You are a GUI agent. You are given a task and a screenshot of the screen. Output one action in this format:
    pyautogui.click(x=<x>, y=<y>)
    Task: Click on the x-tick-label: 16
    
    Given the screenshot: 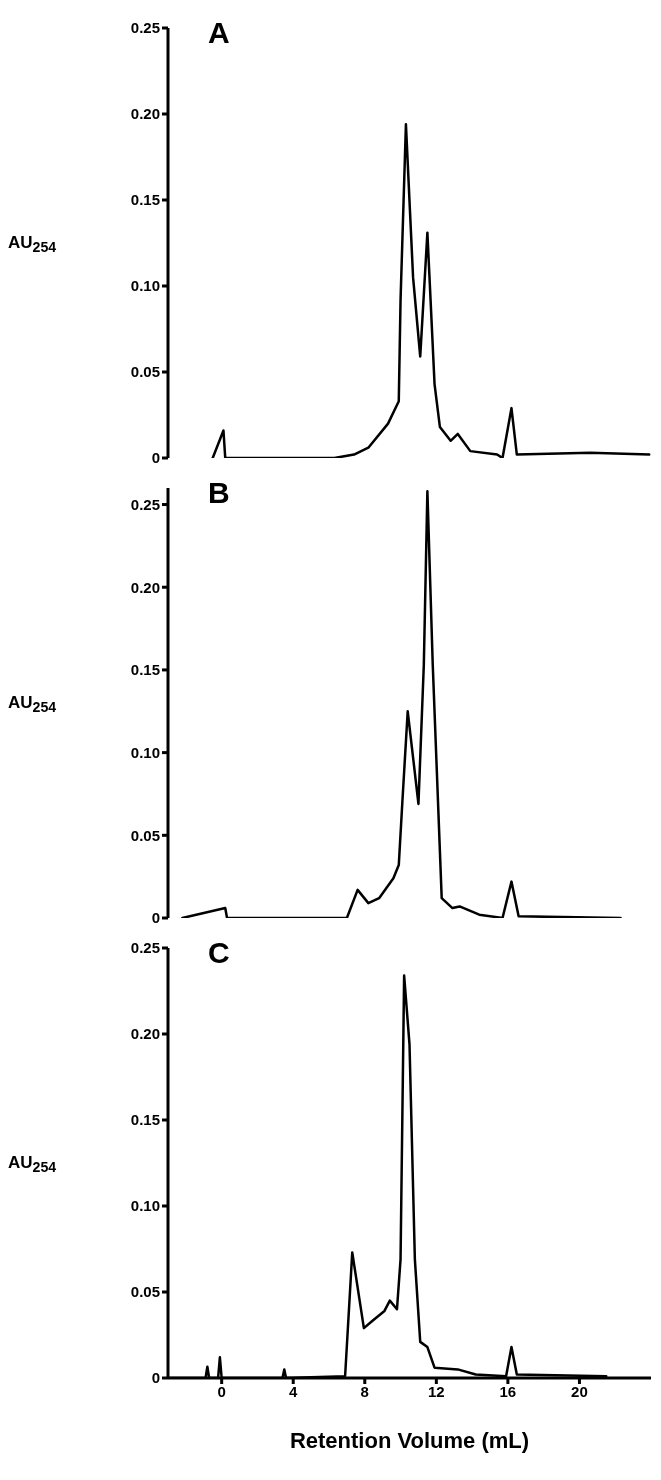 What is the action you would take?
    pyautogui.click(x=508, y=1391)
    